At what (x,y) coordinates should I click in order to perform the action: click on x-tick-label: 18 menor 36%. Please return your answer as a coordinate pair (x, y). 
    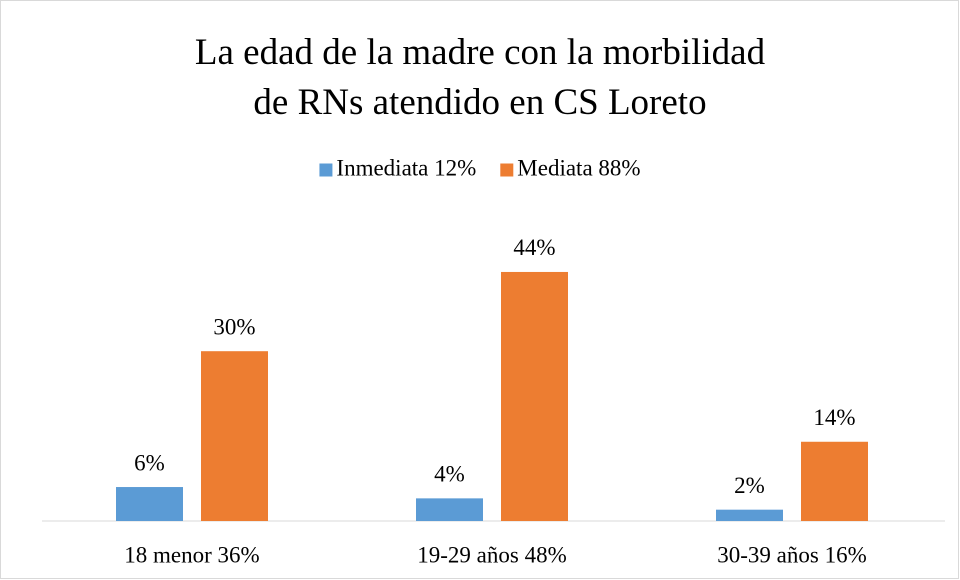
    Looking at the image, I should click on (191, 554).